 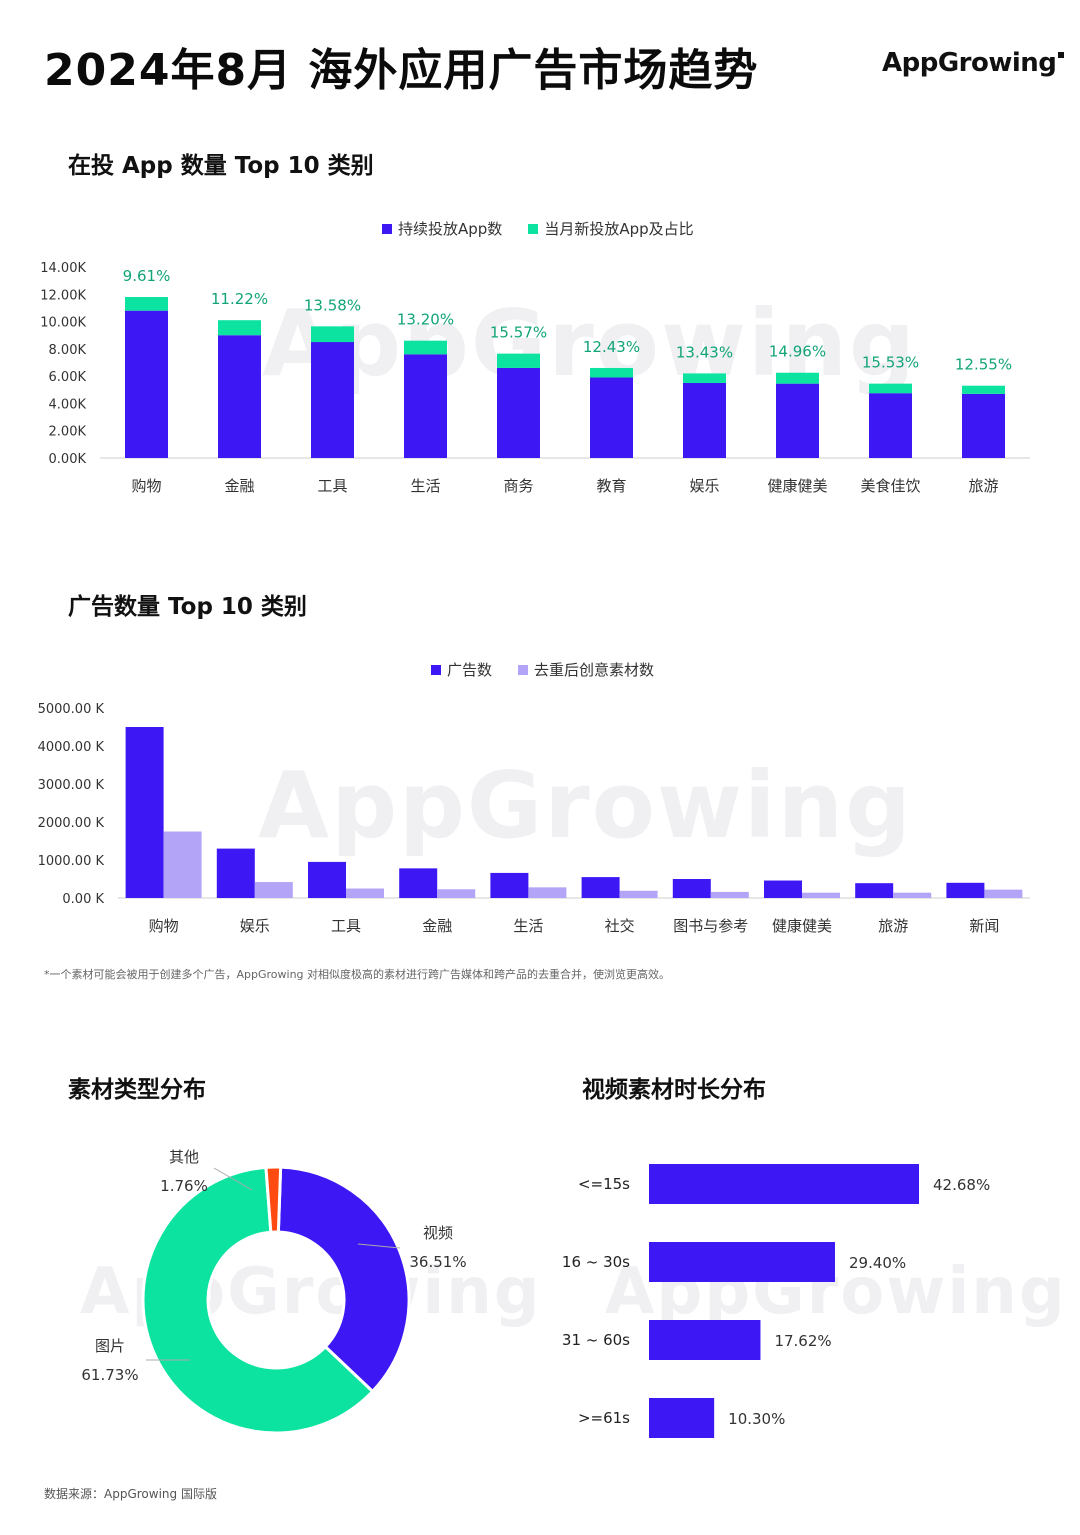 What do you see at coordinates (239, 299) in the screenshot?
I see `bar-pct-label: 11.22%` at bounding box center [239, 299].